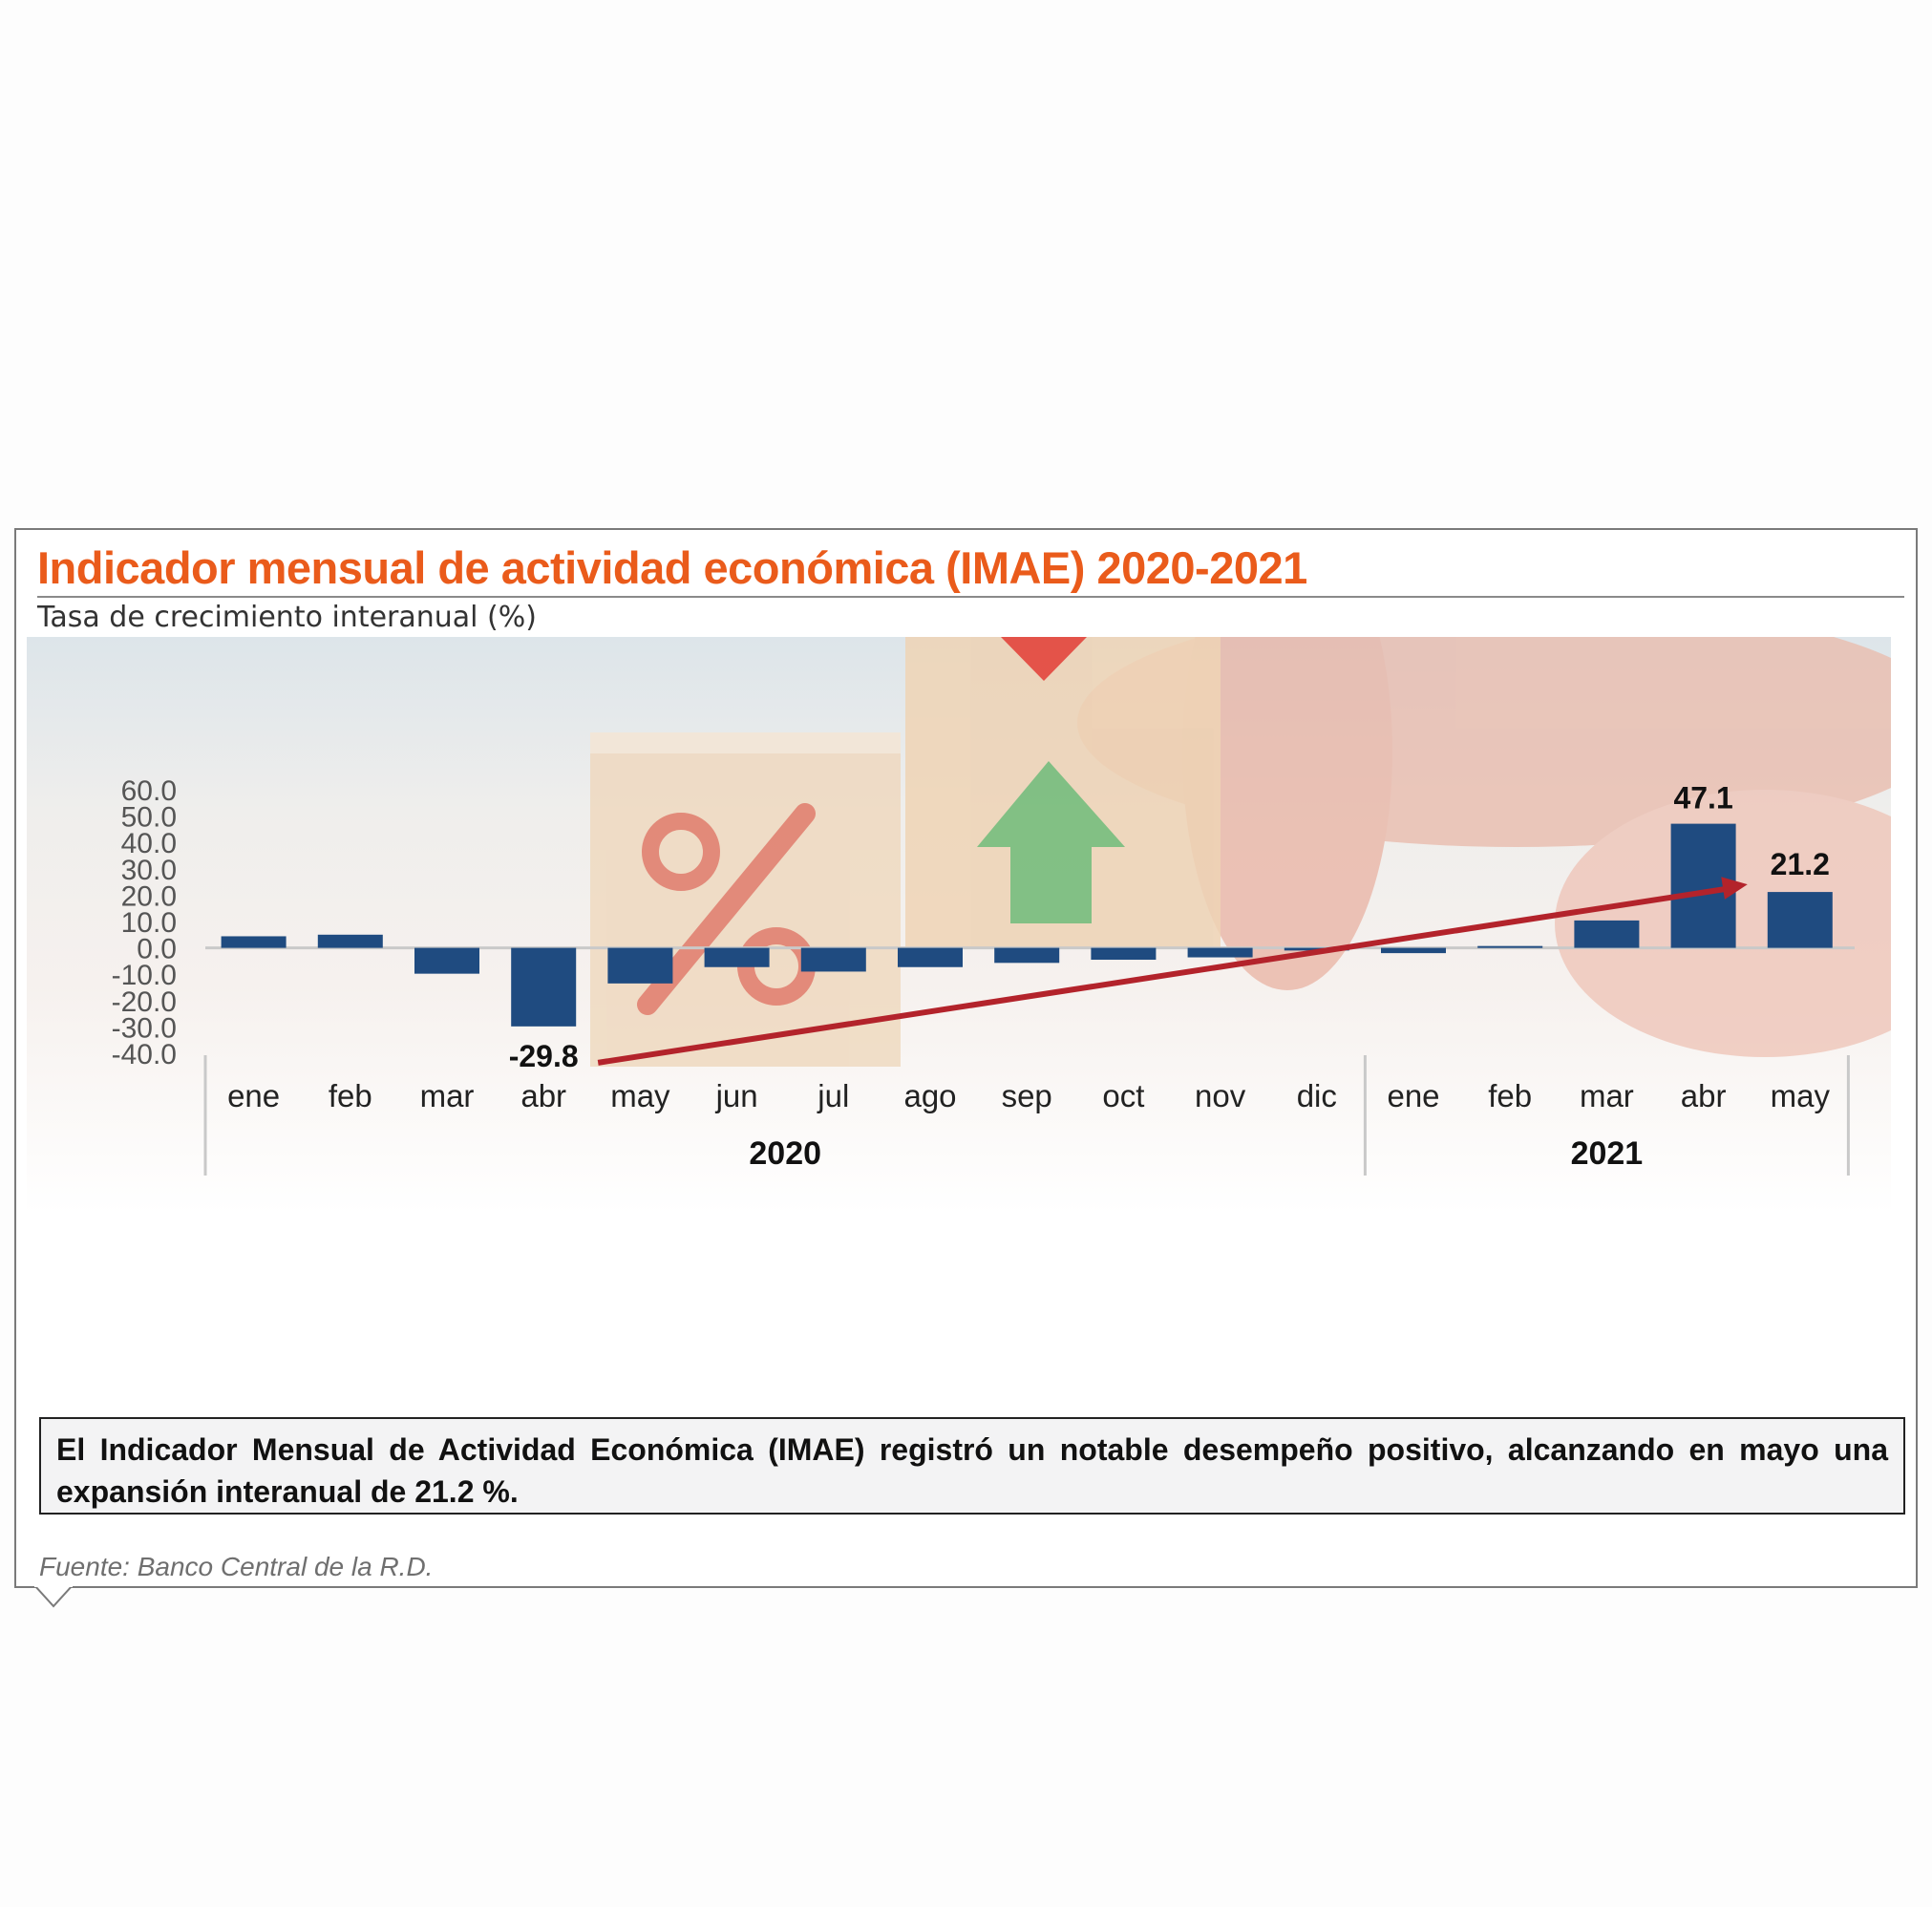 Image resolution: width=1932 pixels, height=1907 pixels. Describe the element at coordinates (144, 1054) in the screenshot. I see `y-tick-label: -40.0` at that location.